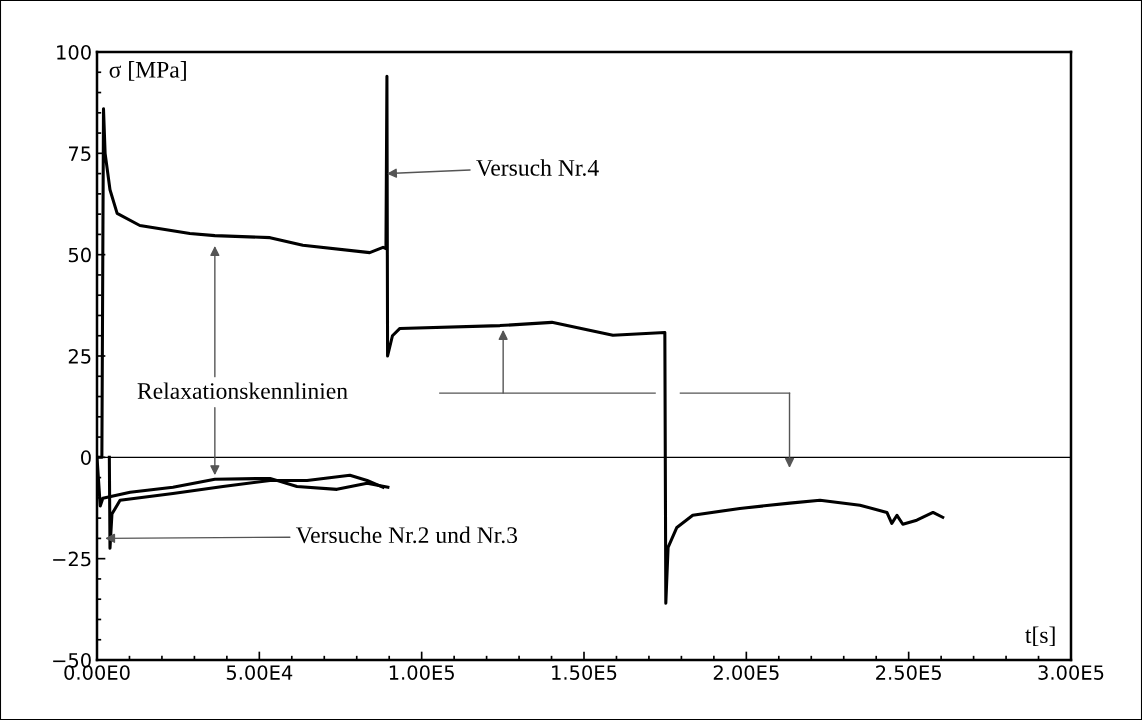 The height and width of the screenshot is (720, 1142). Describe the element at coordinates (908, 672) in the screenshot. I see `x-tick-label: 2.50E5` at that location.